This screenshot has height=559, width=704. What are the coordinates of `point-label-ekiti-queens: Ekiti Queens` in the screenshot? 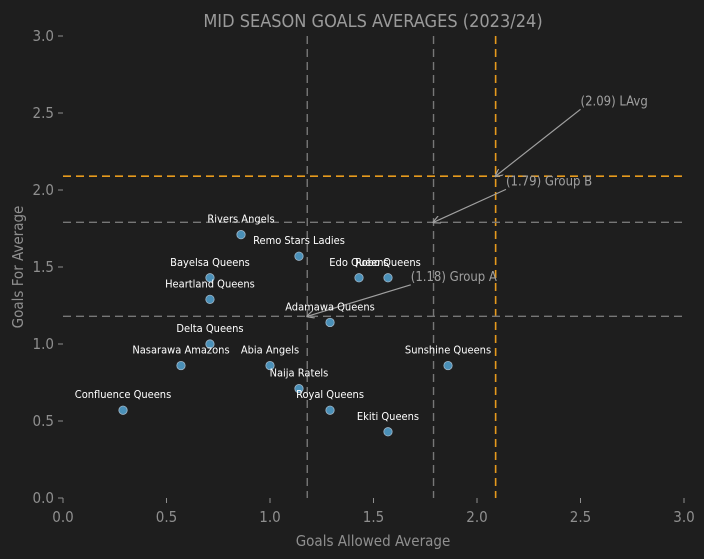 It's located at (388, 416).